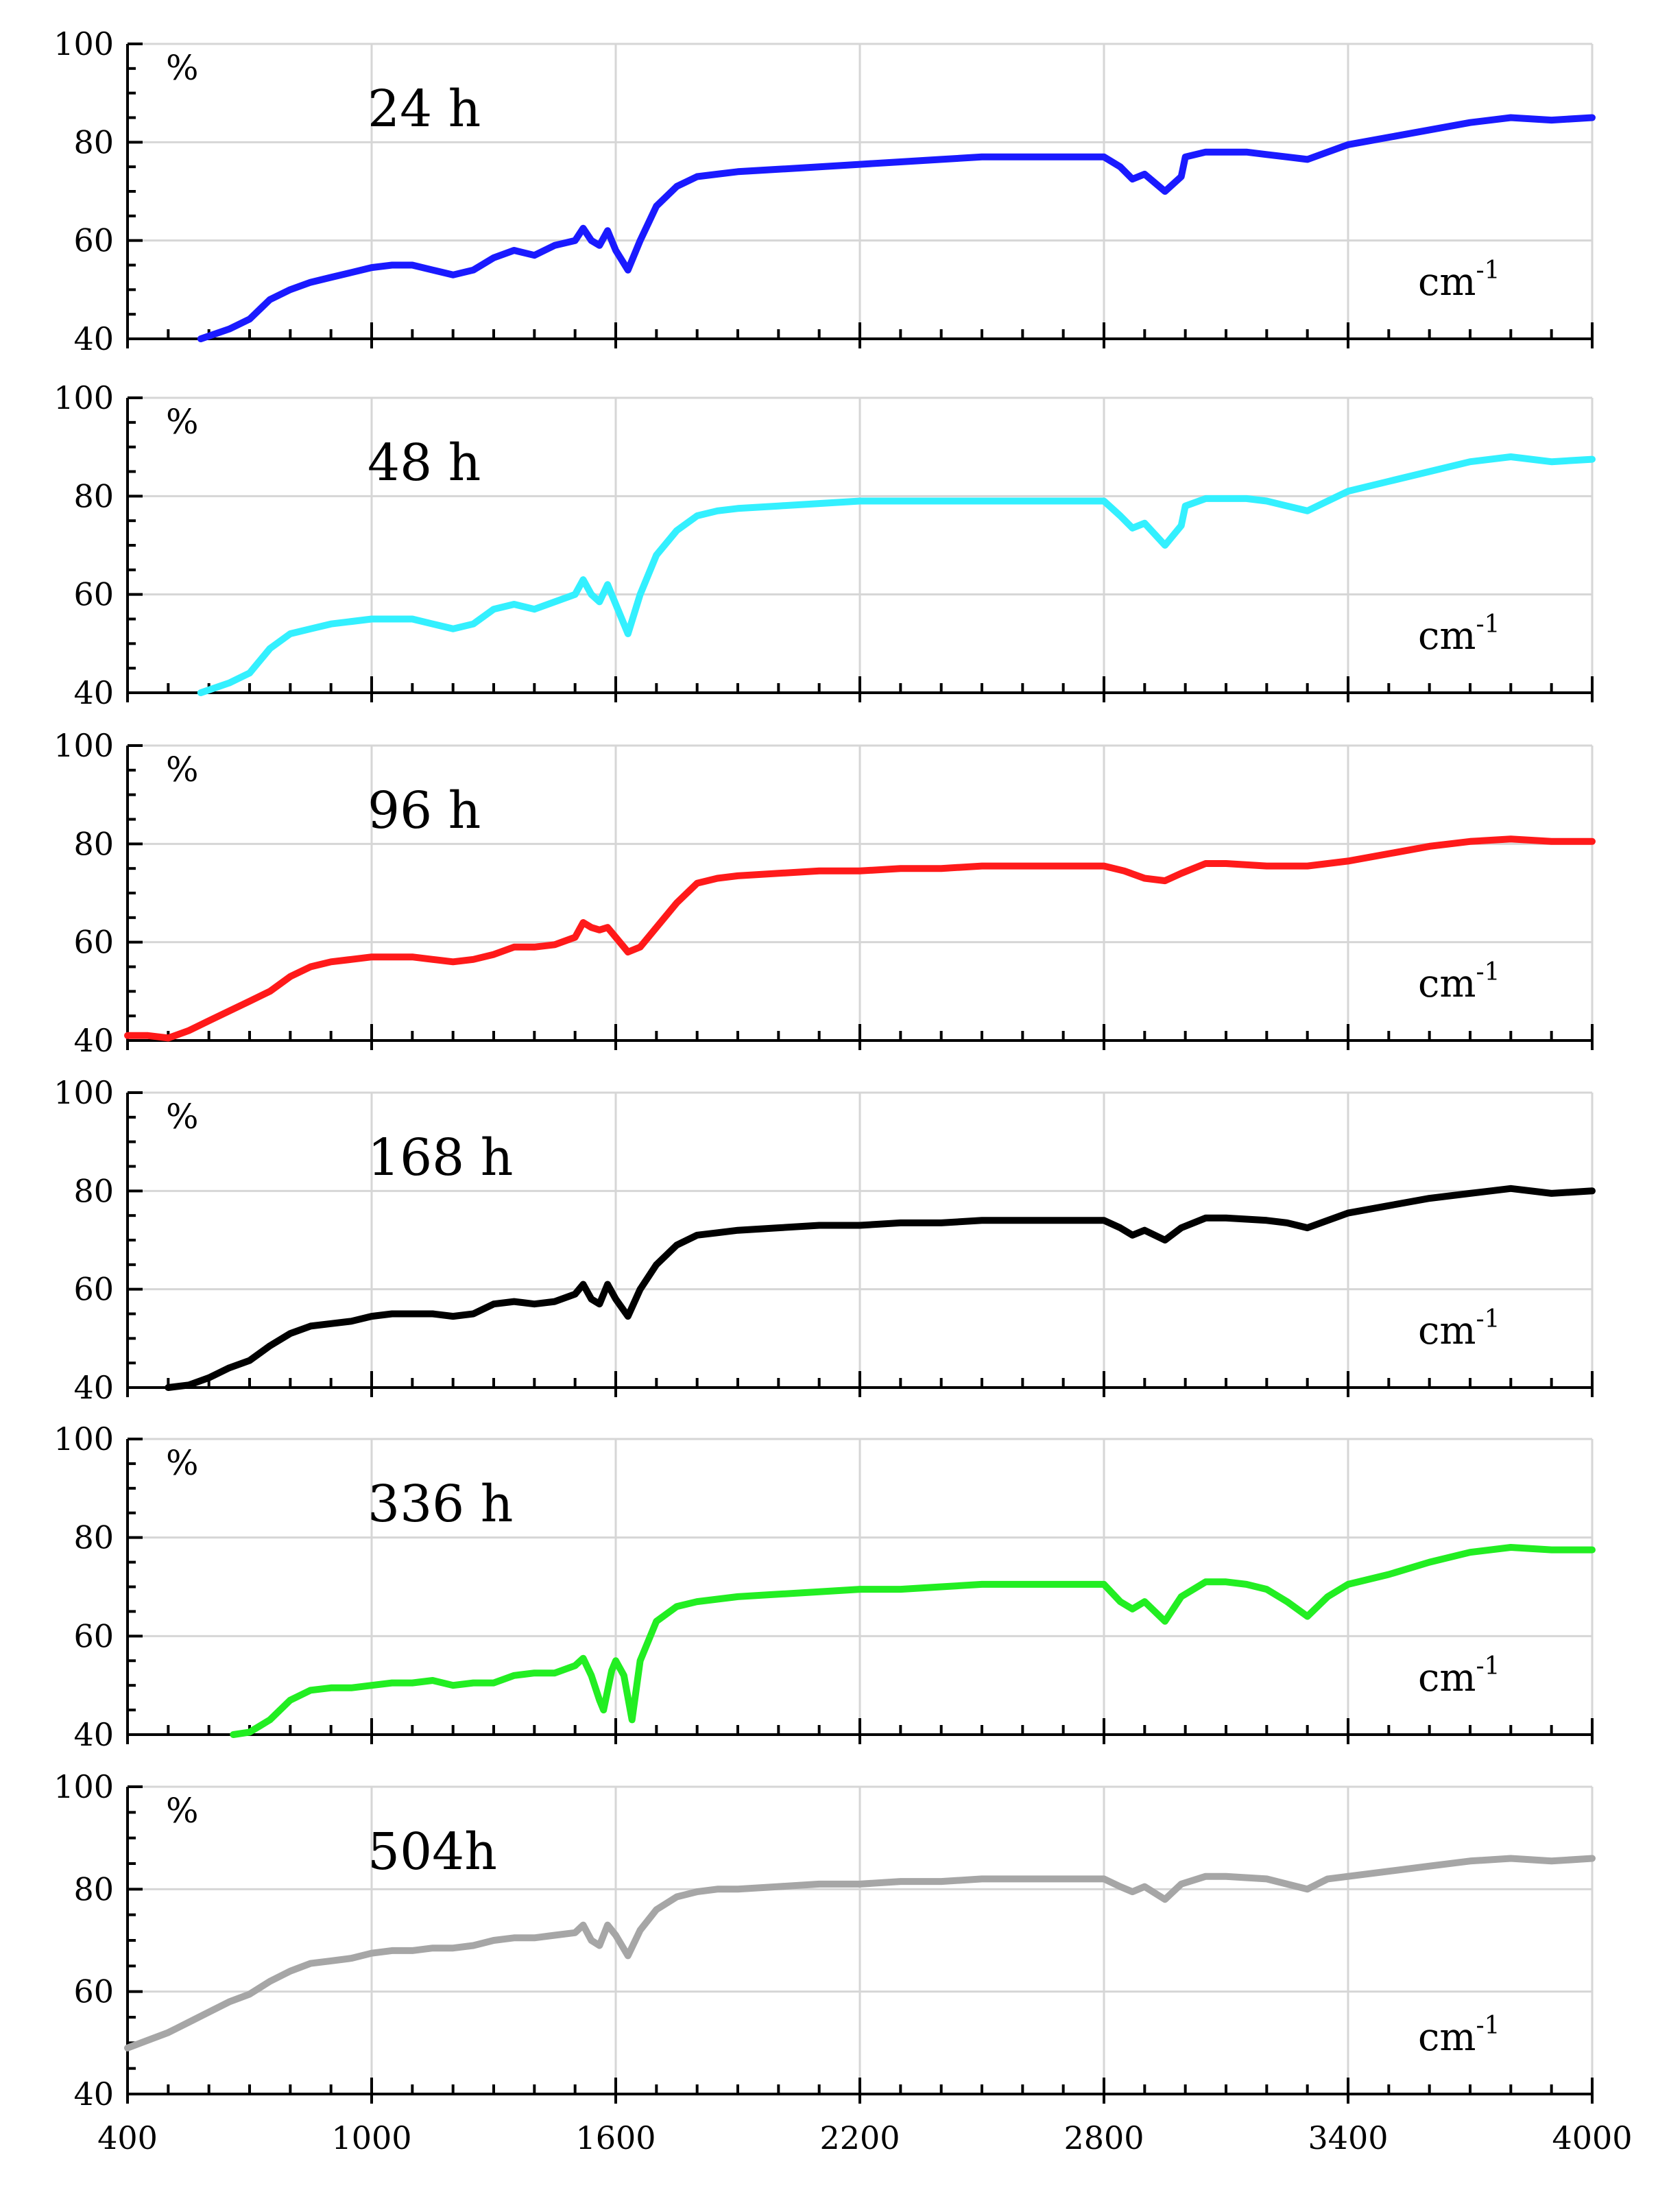 Image resolution: width=1658 pixels, height=2212 pixels. What do you see at coordinates (1104, 2137) in the screenshot?
I see `x-tick-label: 2800` at bounding box center [1104, 2137].